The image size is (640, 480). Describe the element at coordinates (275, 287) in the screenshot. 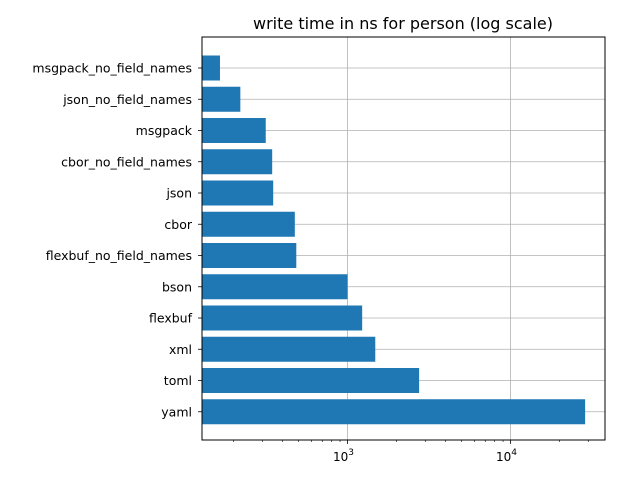

I see `bar-bson` at that location.